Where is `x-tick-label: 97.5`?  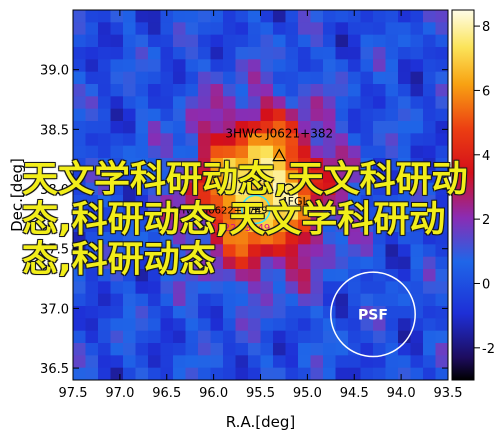
x-tick-label: 97.5 is located at coordinates (73, 393).